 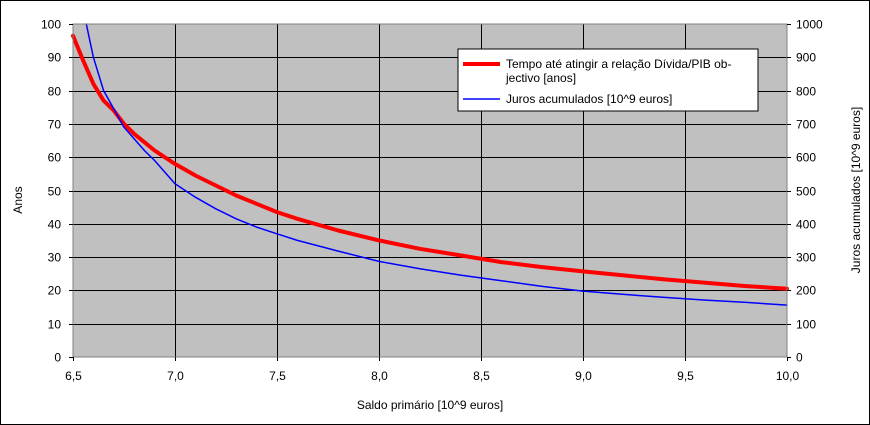 I want to click on y2-tick-label: 500, so click(x=806, y=192).